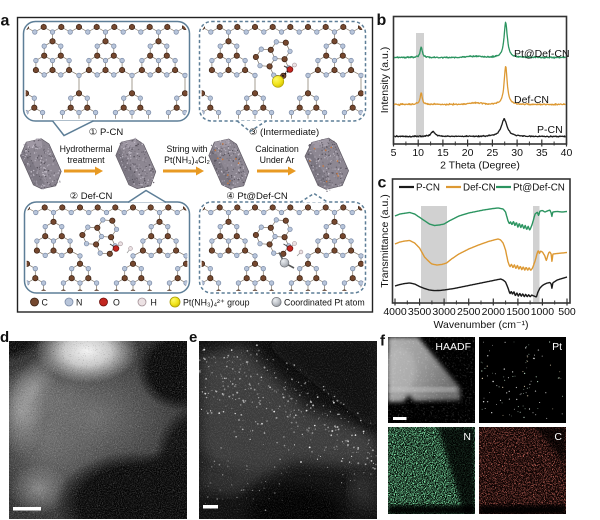 This screenshot has height=520, width=600. I want to click on svg-text: 25, so click(493, 153).